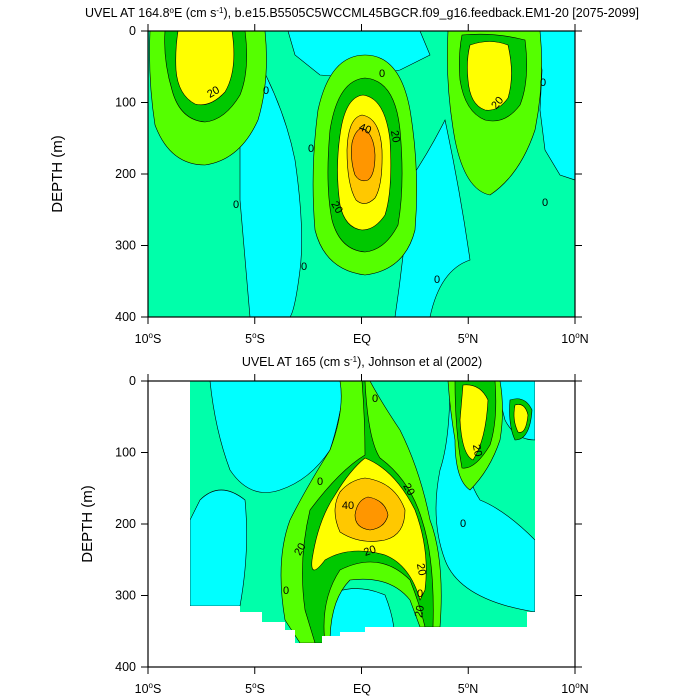 The image size is (700, 700). What do you see at coordinates (474, 422) in the screenshot?
I see `p2-band-30-40-north` at bounding box center [474, 422].